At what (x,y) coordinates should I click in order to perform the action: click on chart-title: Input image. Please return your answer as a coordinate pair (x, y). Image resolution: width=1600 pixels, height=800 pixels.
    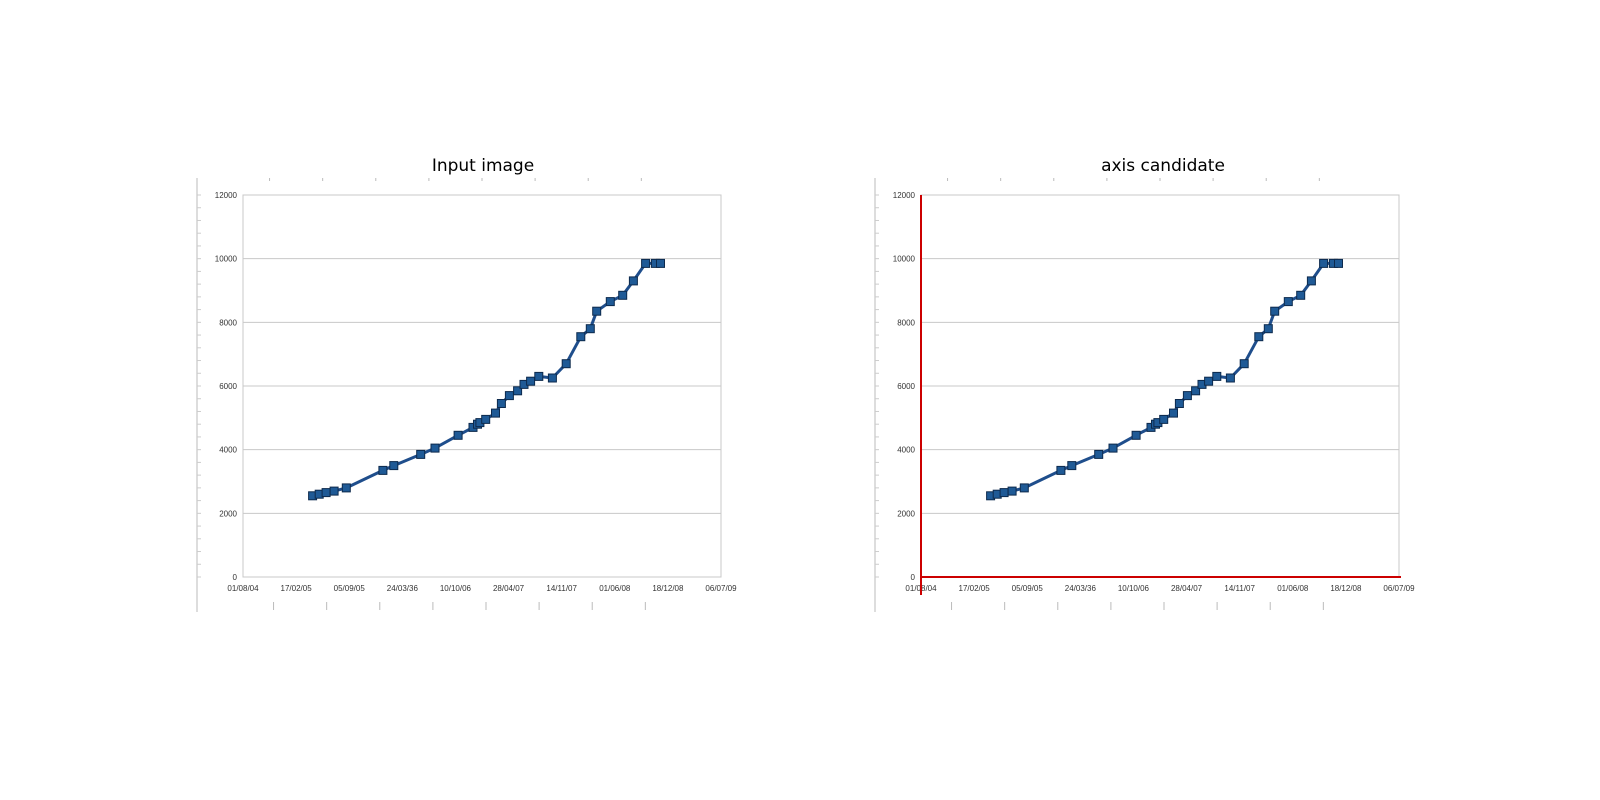
    Looking at the image, I should click on (483, 166).